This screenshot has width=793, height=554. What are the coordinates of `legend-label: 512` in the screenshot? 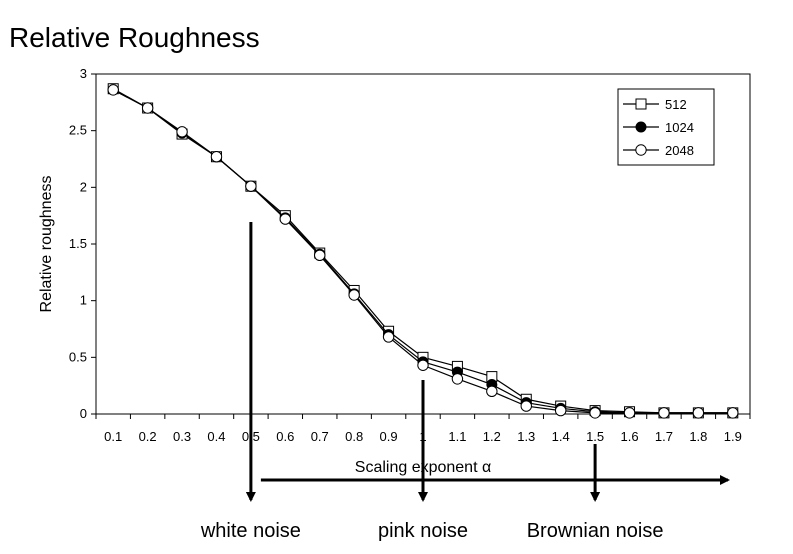 It's located at (676, 104).